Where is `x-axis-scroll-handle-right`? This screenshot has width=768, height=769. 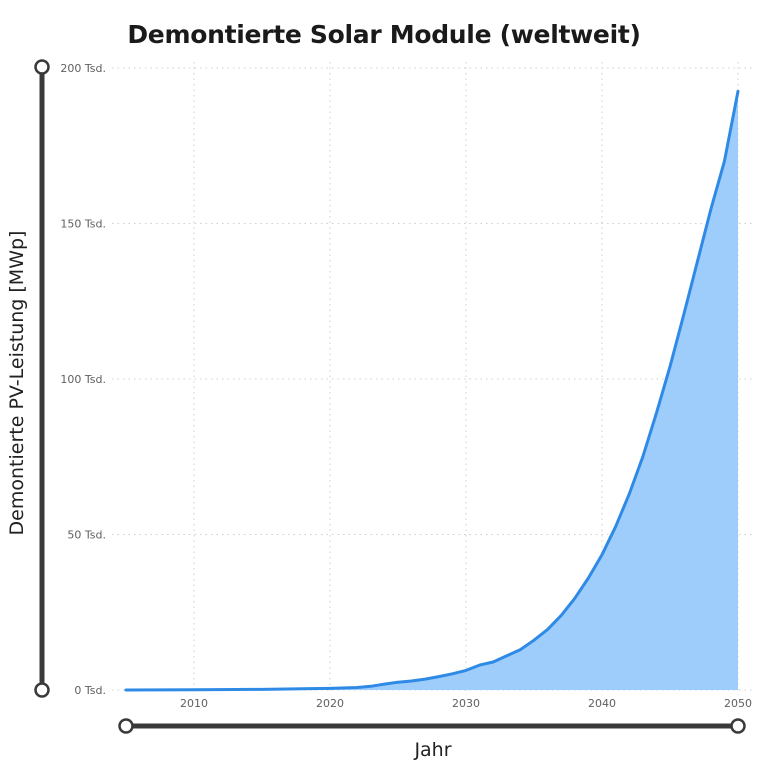 x-axis-scroll-handle-right is located at coordinates (738, 726).